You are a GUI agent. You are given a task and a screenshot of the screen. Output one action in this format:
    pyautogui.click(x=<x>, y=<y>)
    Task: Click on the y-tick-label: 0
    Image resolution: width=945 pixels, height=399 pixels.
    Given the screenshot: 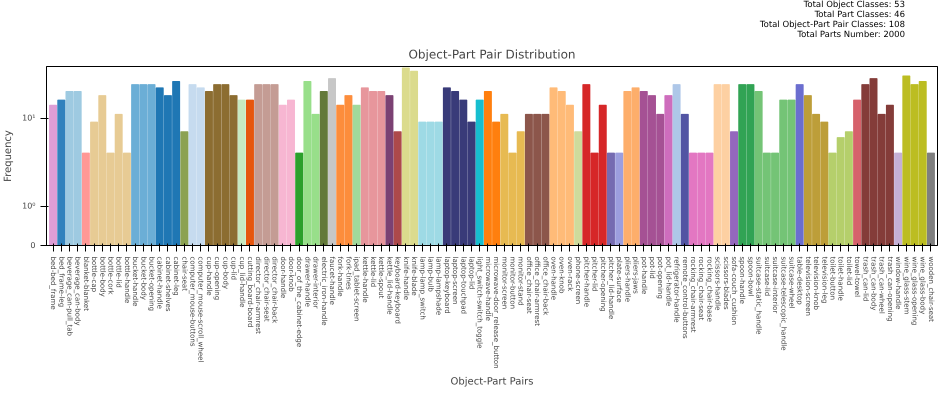 What is the action you would take?
    pyautogui.click(x=33, y=245)
    